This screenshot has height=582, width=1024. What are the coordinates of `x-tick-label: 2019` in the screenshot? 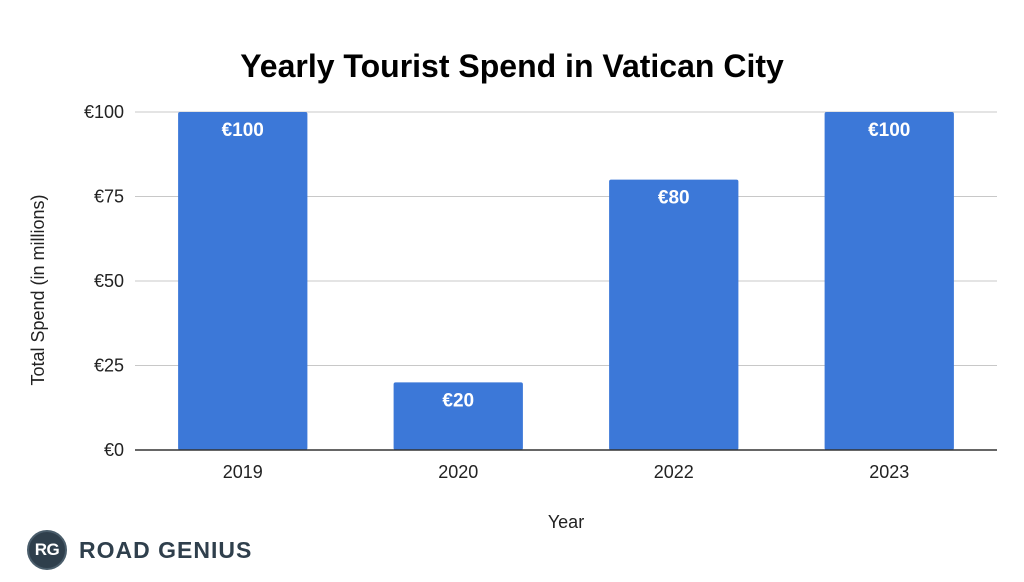 It's located at (243, 472).